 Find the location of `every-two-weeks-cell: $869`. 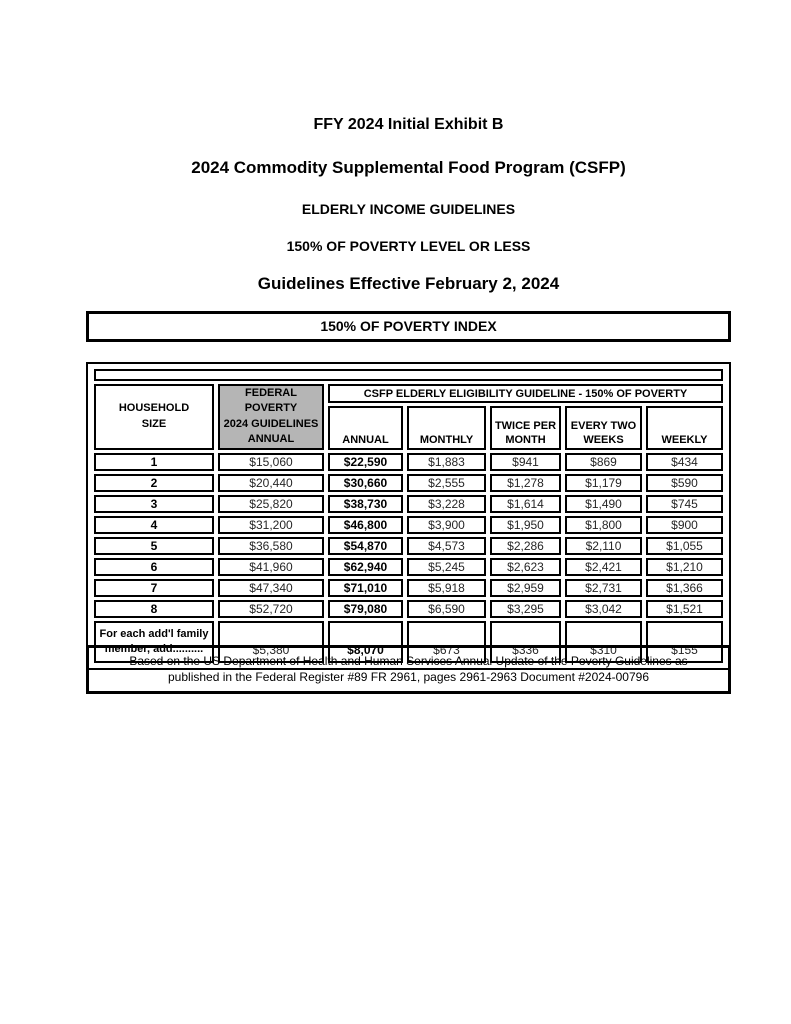

every-two-weeks-cell: $869 is located at coordinates (603, 461).